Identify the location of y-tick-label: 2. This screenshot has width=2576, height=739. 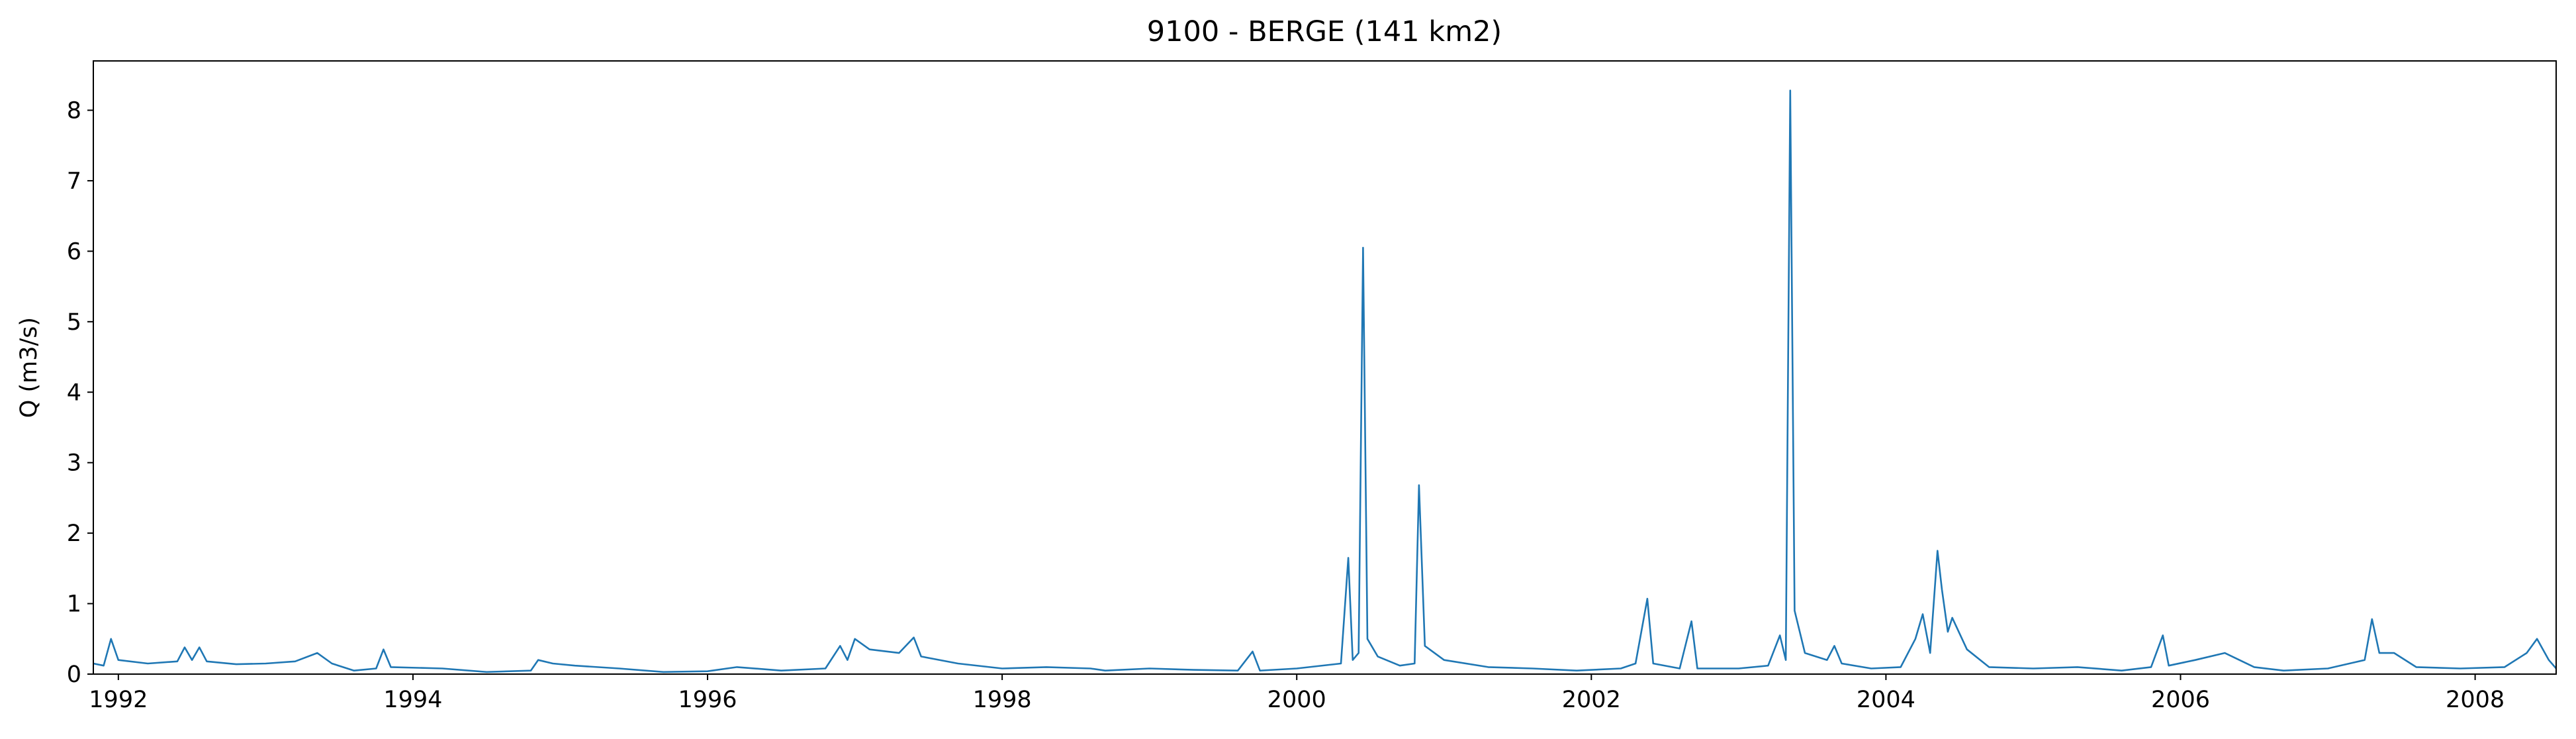
(74, 533).